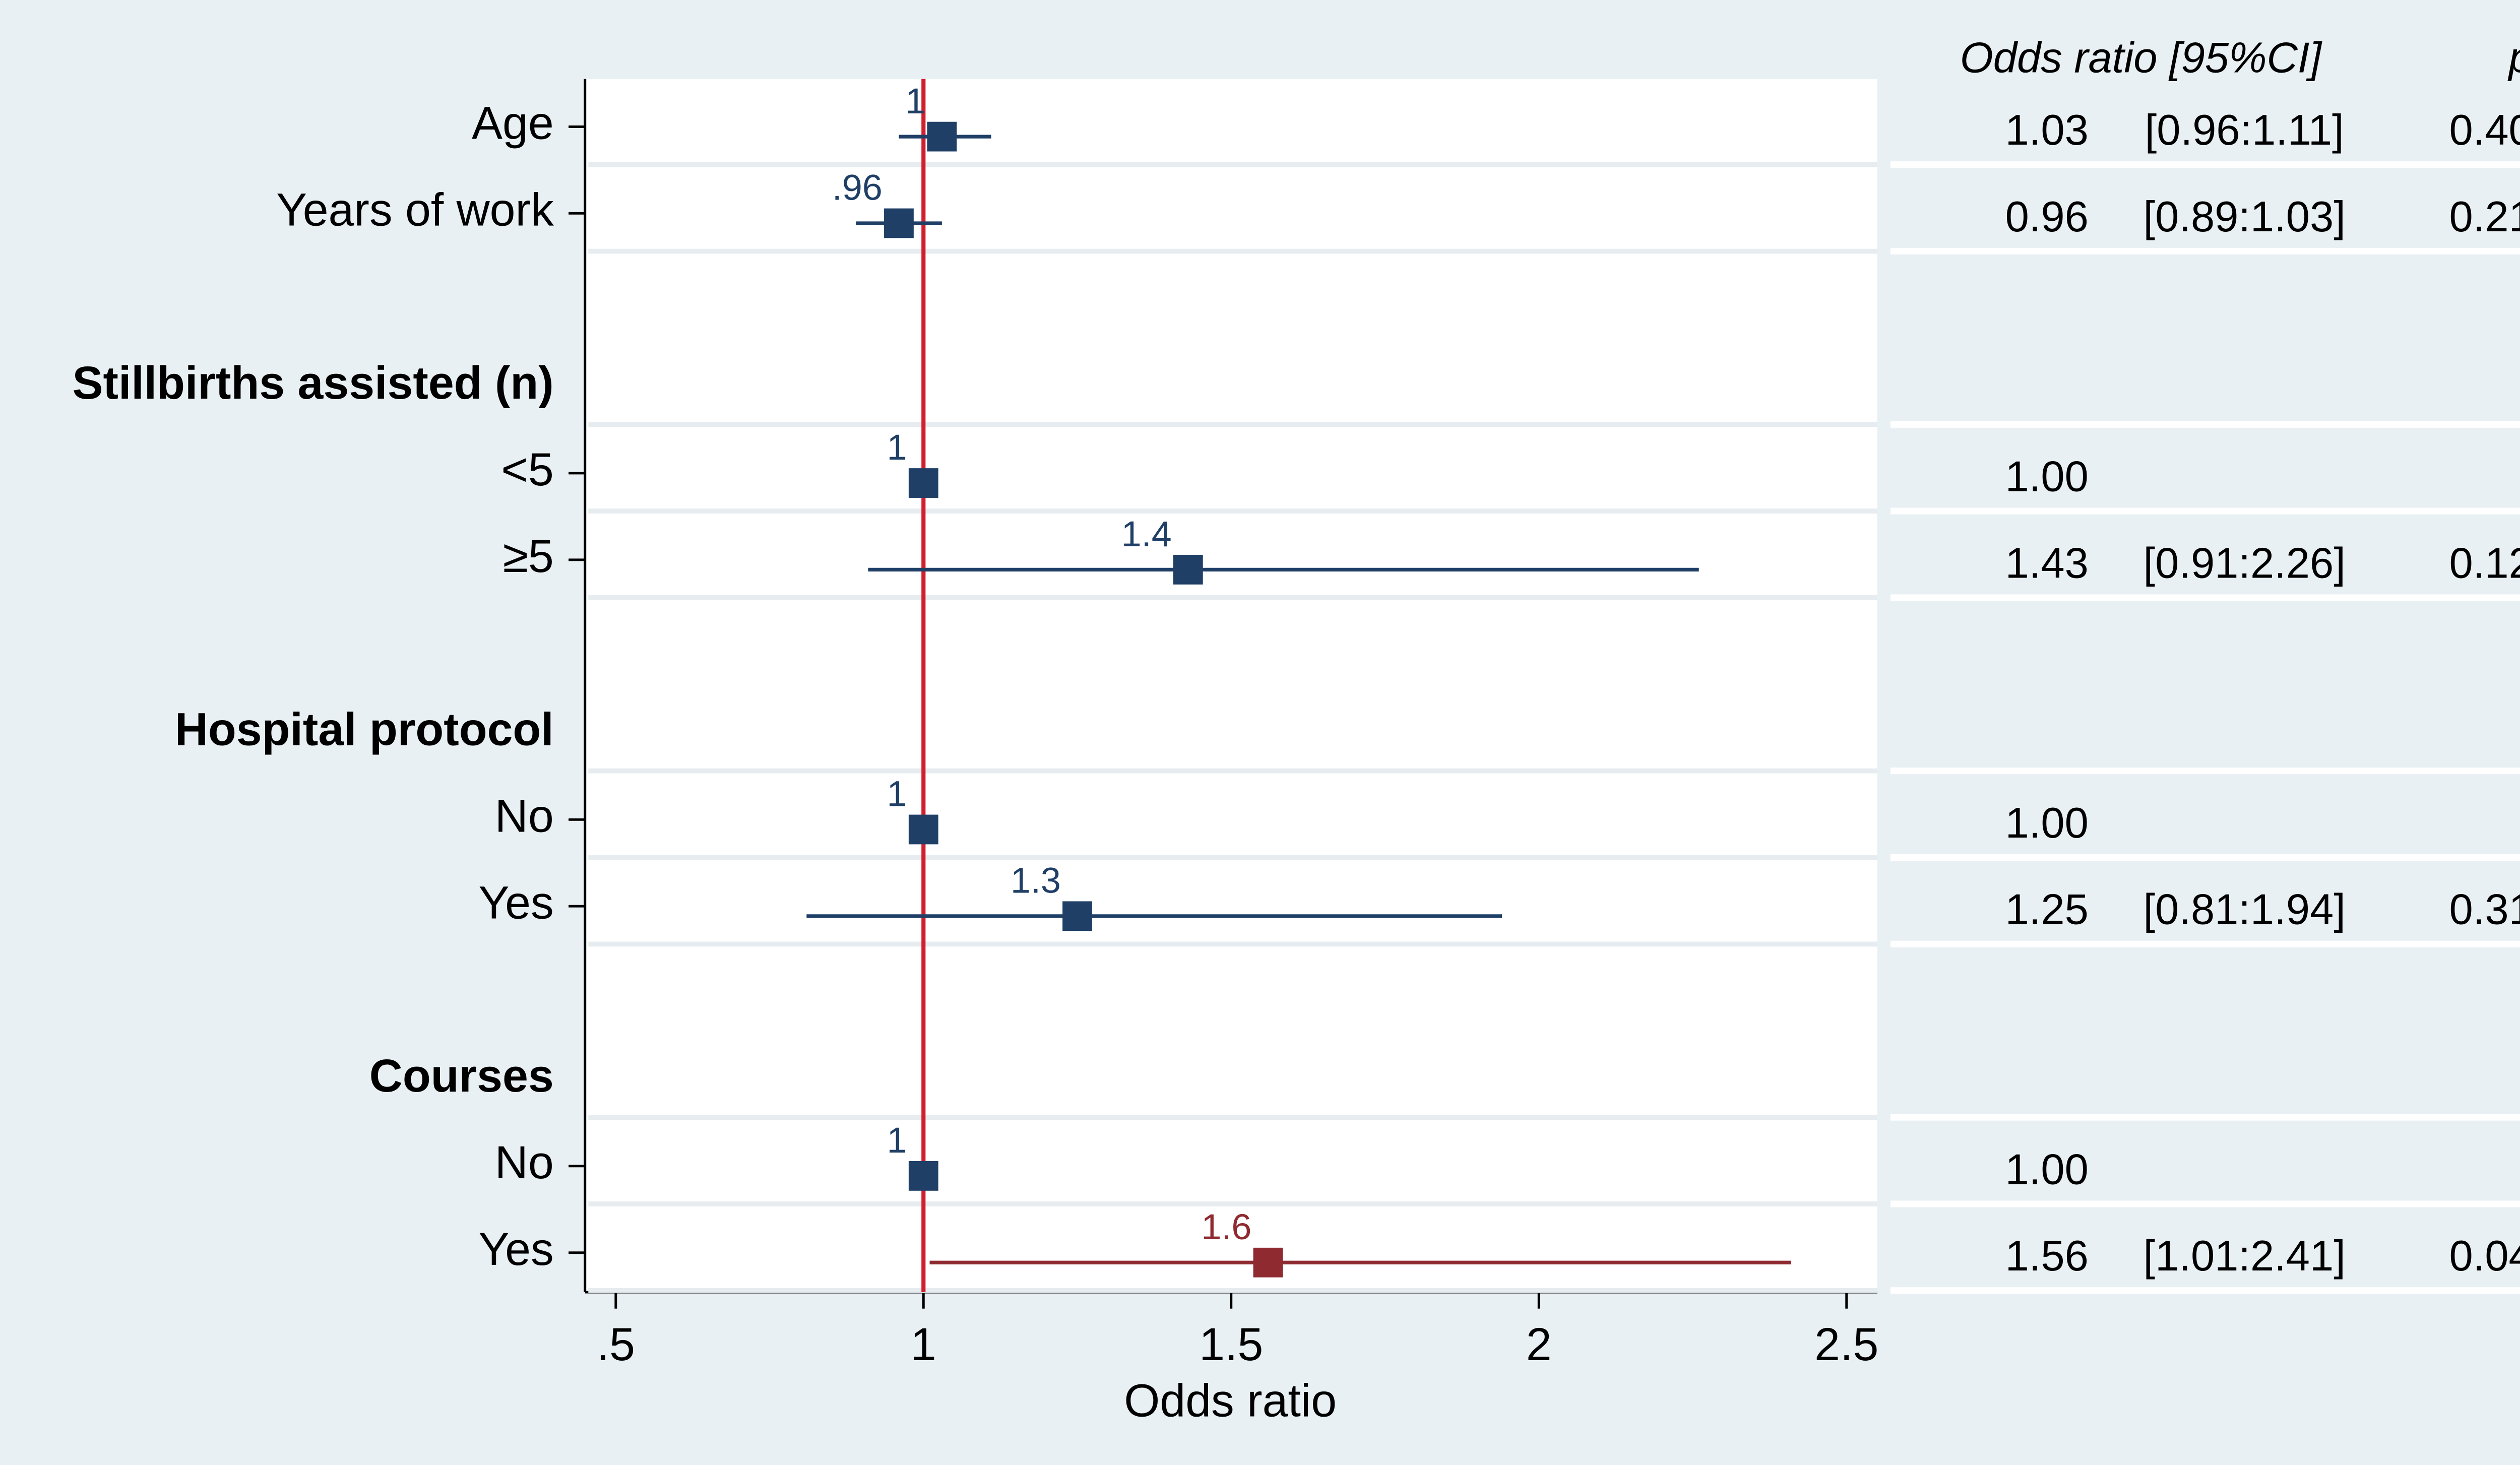 The height and width of the screenshot is (1465, 2520). I want to click on table-p-value: 0.04, so click(2484, 1256).